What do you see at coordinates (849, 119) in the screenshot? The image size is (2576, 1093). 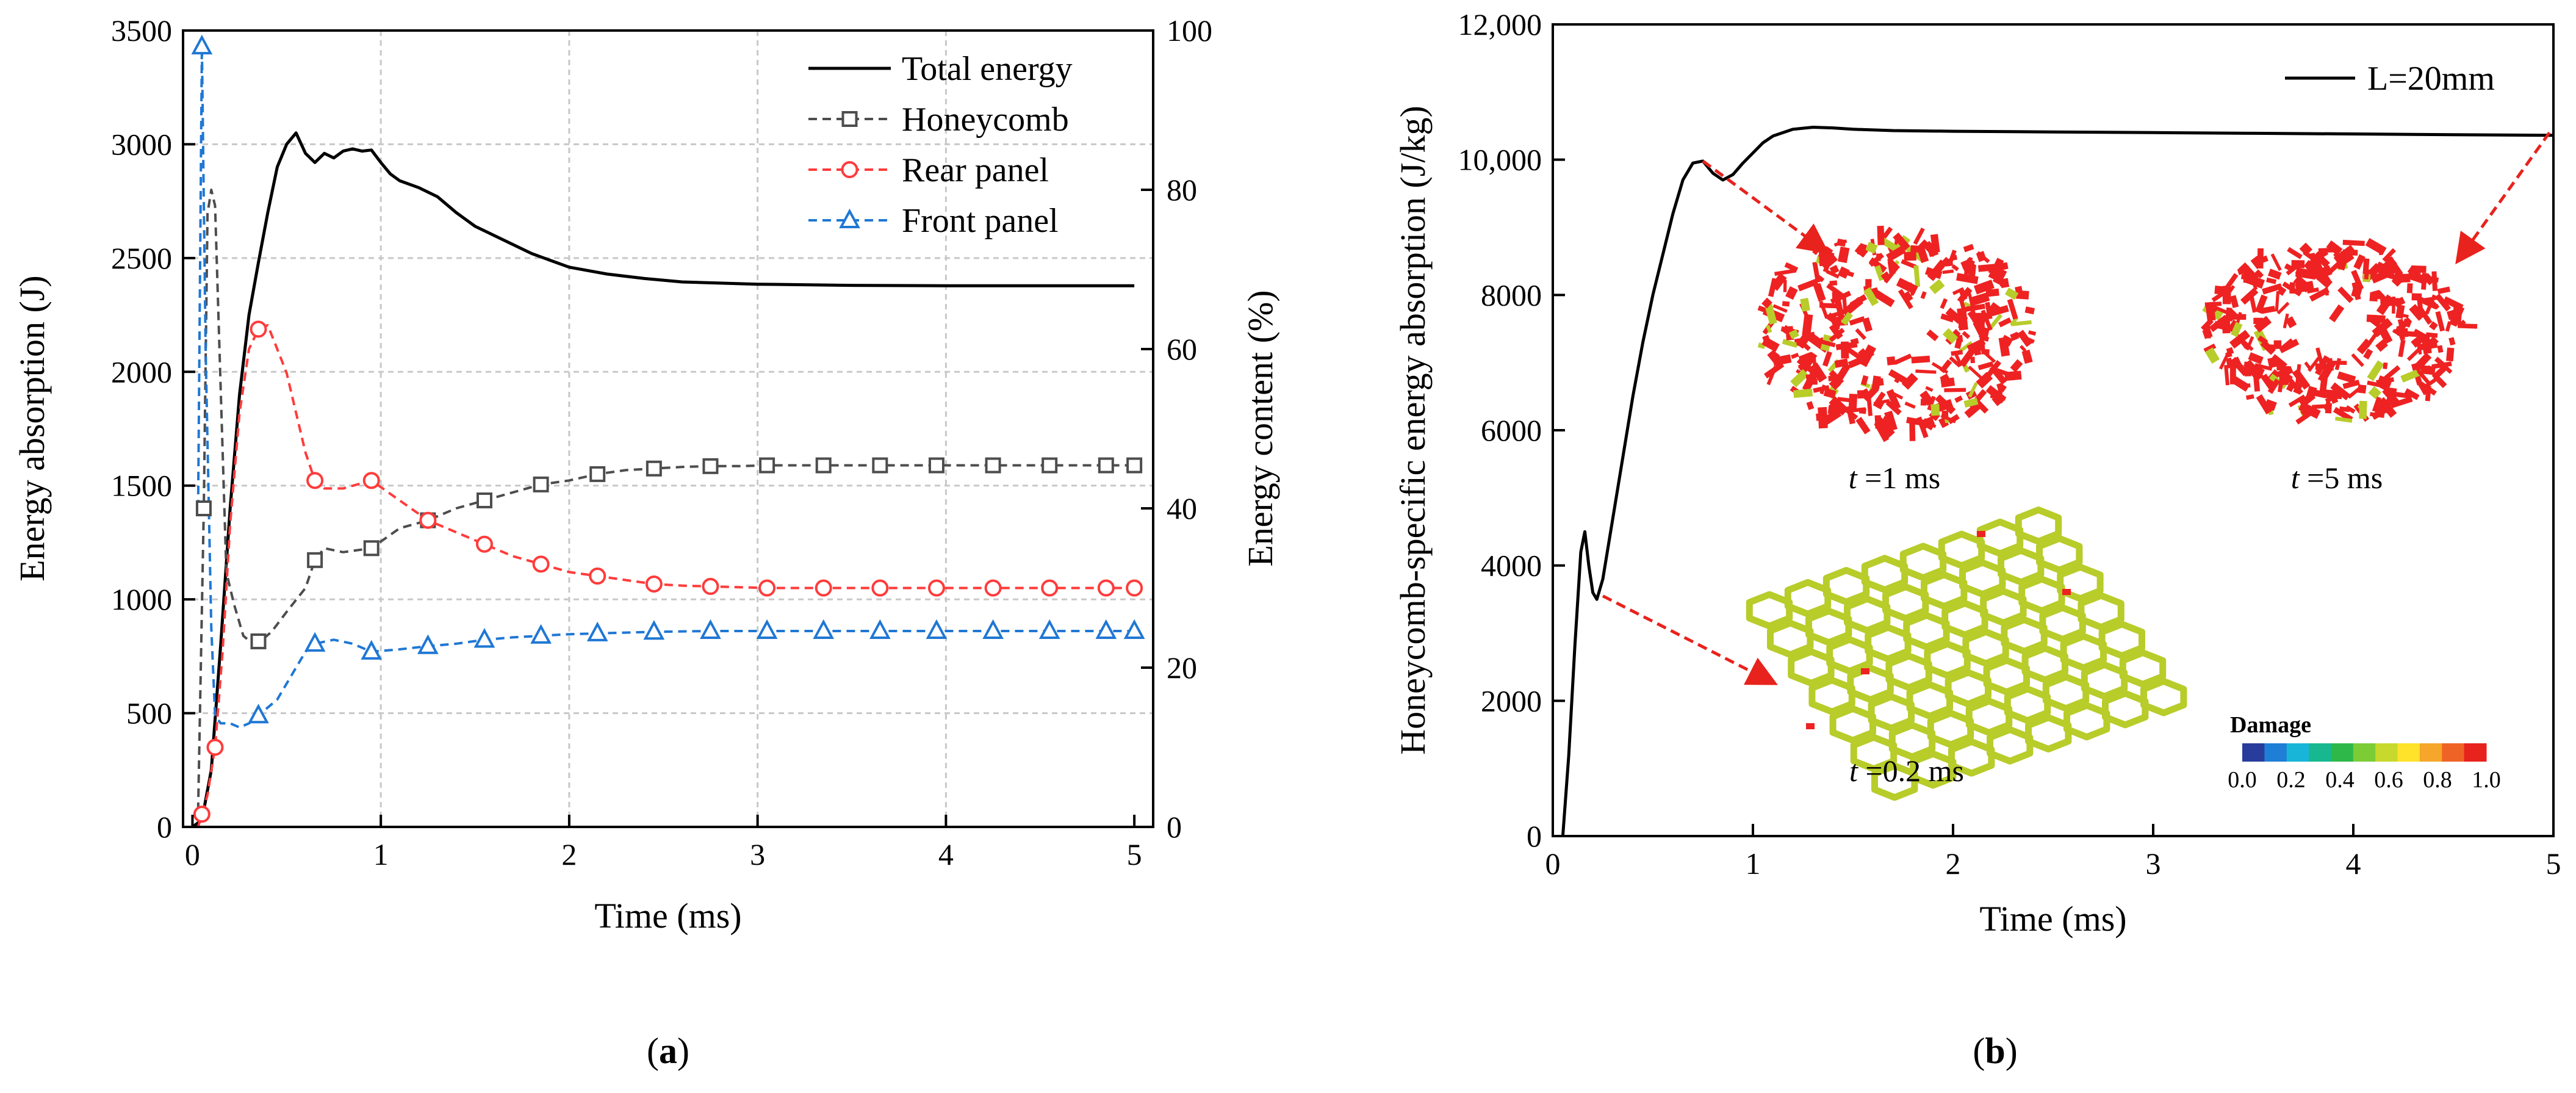 I see `legend-square-marker` at bounding box center [849, 119].